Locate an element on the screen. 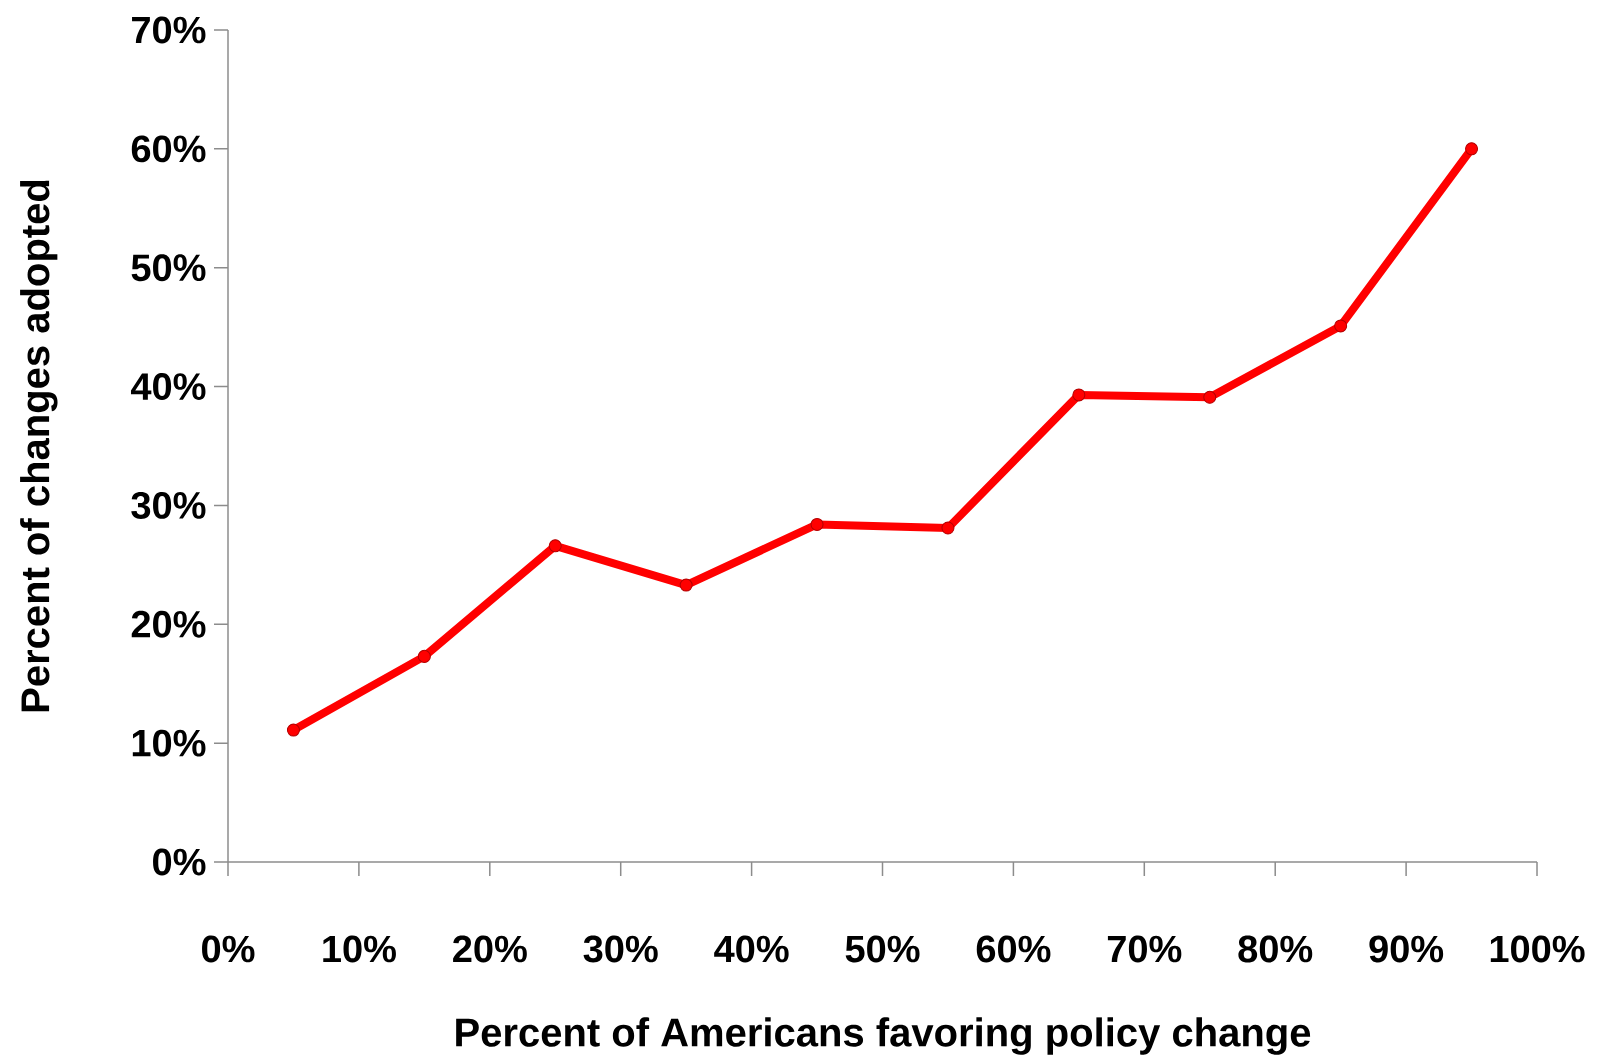 The image size is (1616, 1055). y-tick-label: 30% is located at coordinates (168, 505).